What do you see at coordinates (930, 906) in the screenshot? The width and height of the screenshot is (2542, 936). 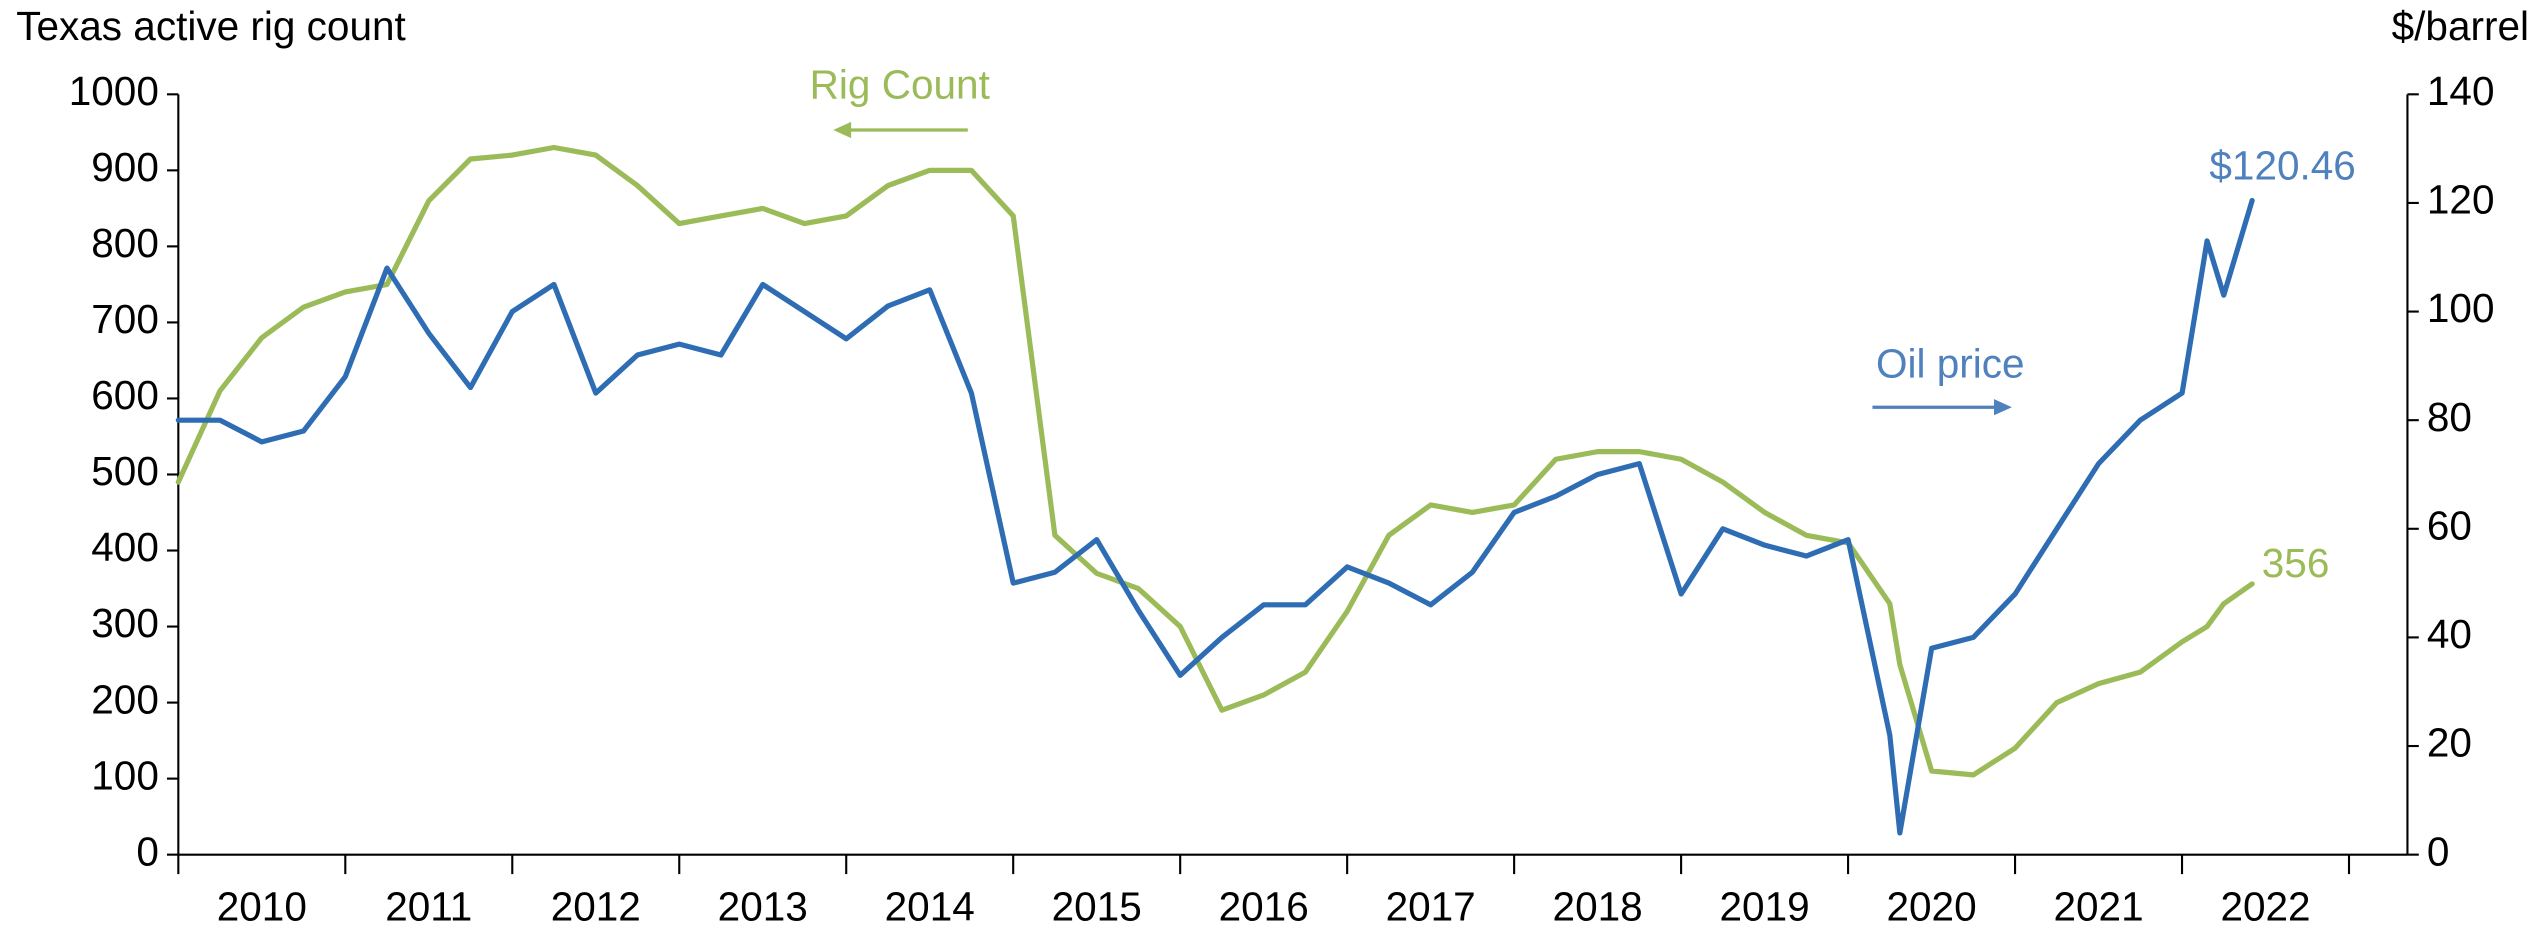 I see `x-tick-label: 2014` at bounding box center [930, 906].